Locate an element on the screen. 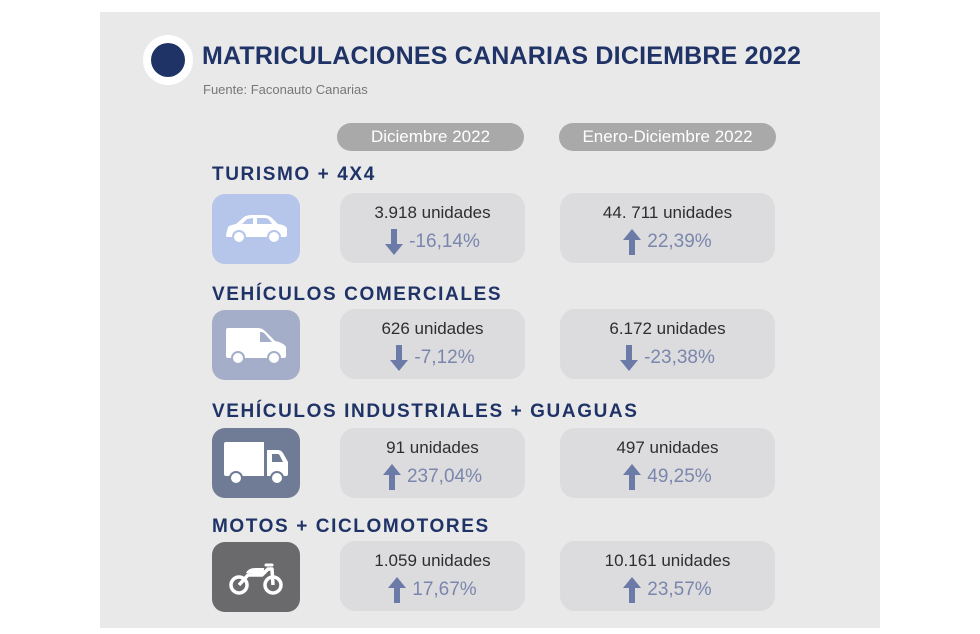 The width and height of the screenshot is (980, 634). page-title: MATRICULACIONES CANARIAS DICIEMBRE 2022 is located at coordinates (502, 56).